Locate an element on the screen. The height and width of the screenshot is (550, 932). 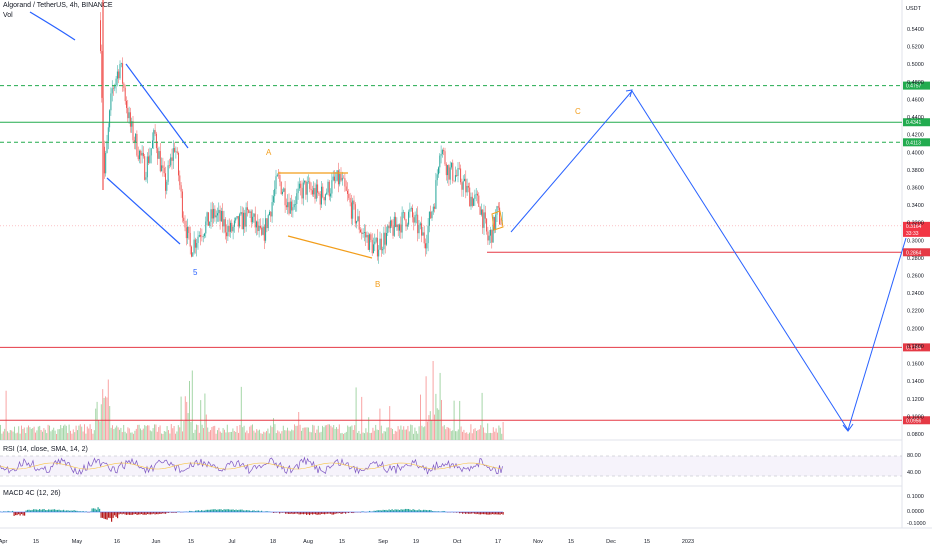
rsi-line is located at coordinates (251, 465).